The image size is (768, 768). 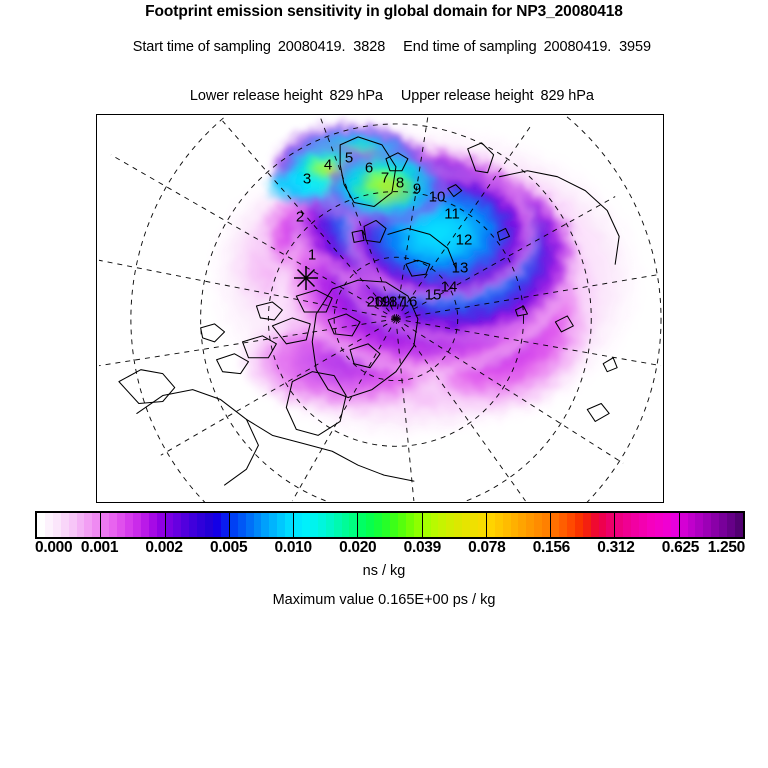 I want to click on colorbar-units-label: ns / kg, so click(x=384, y=571).